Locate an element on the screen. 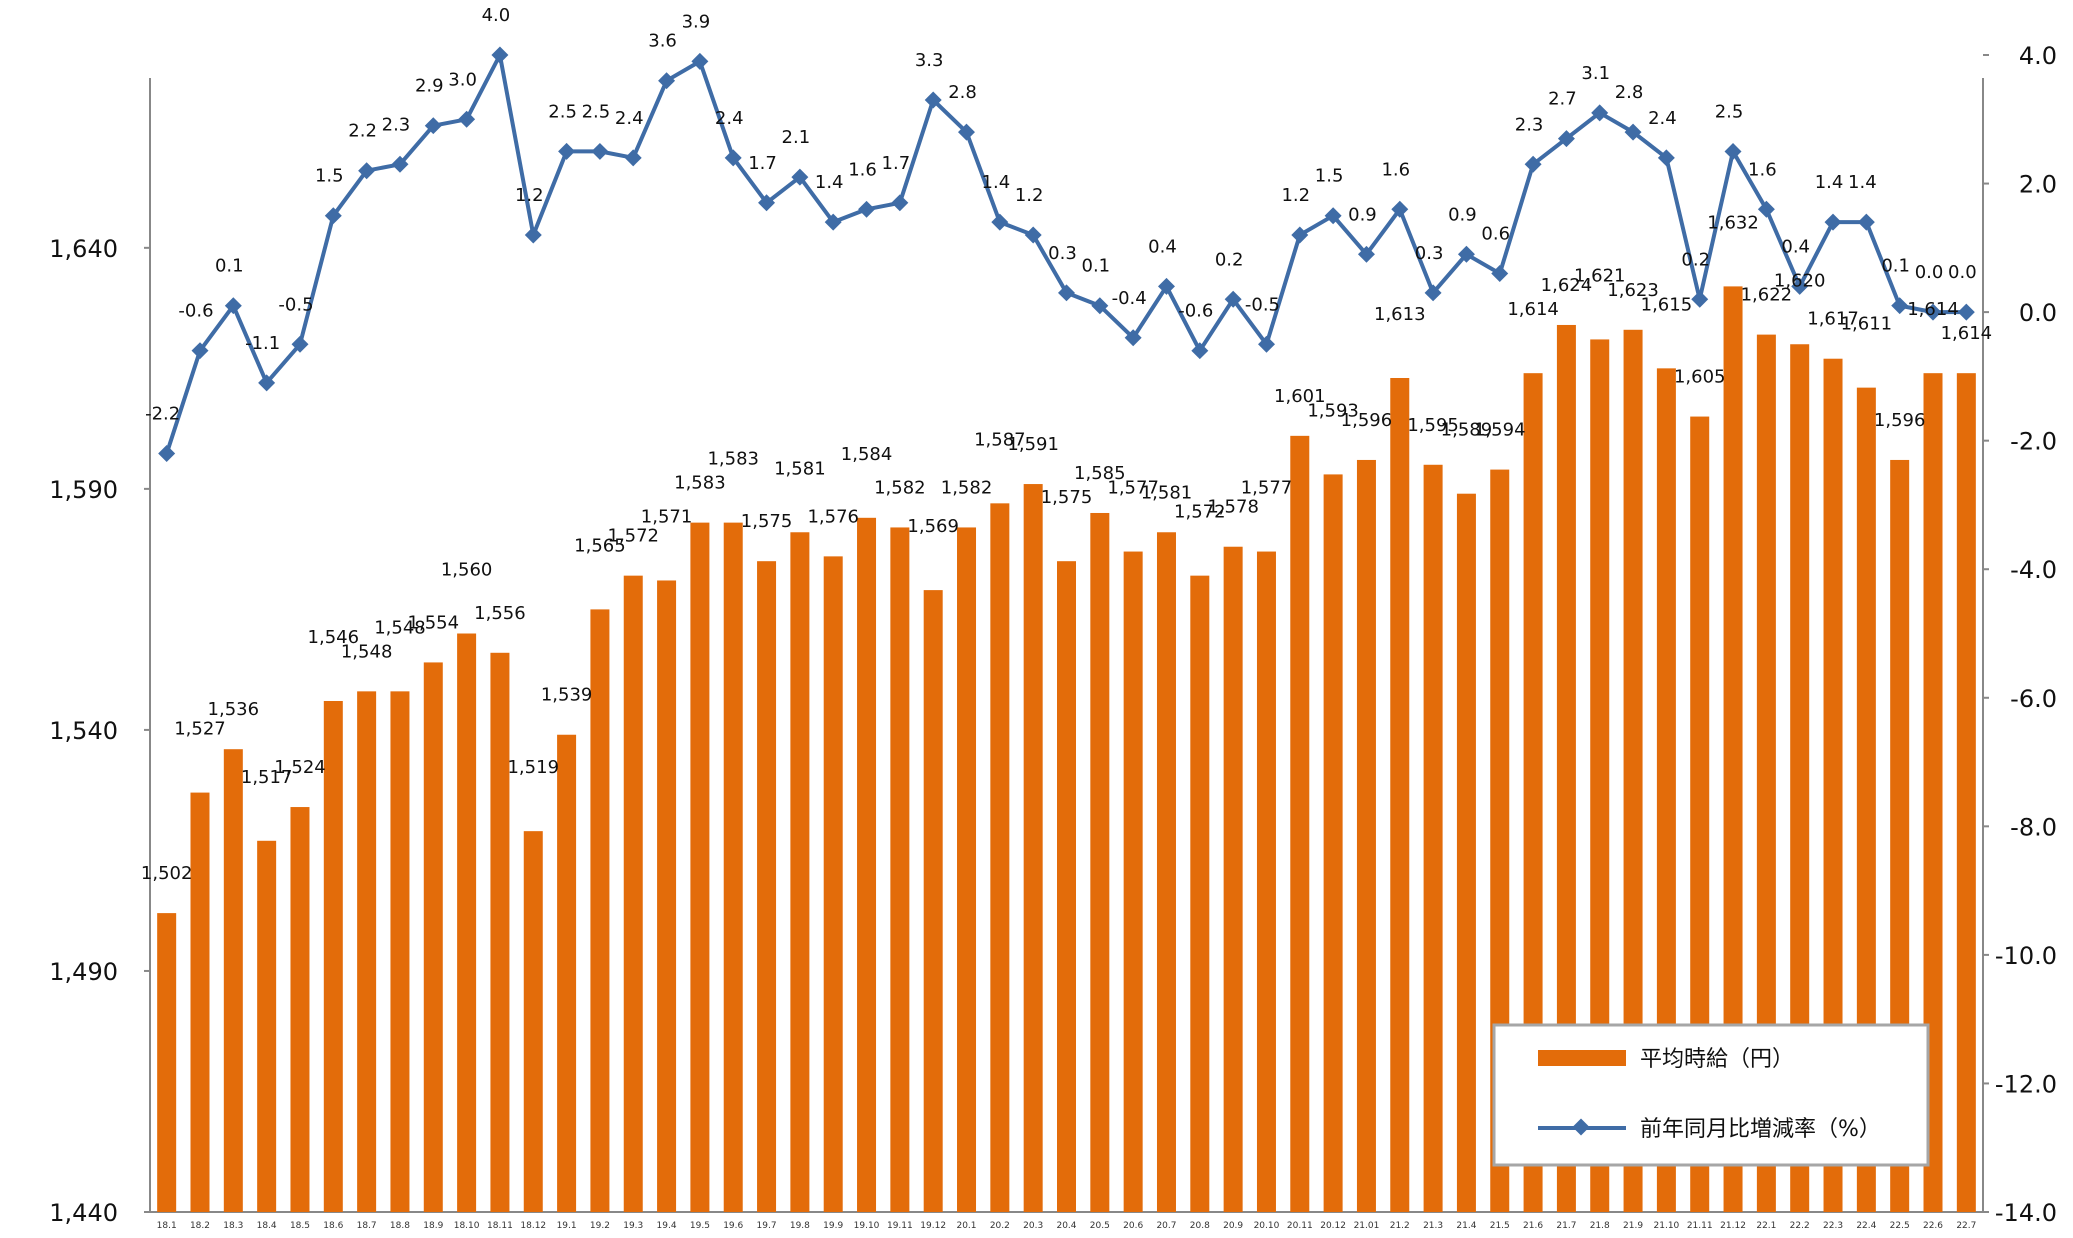 The image size is (2073, 1238). x-tick-label: 21.7 is located at coordinates (1566, 1226).